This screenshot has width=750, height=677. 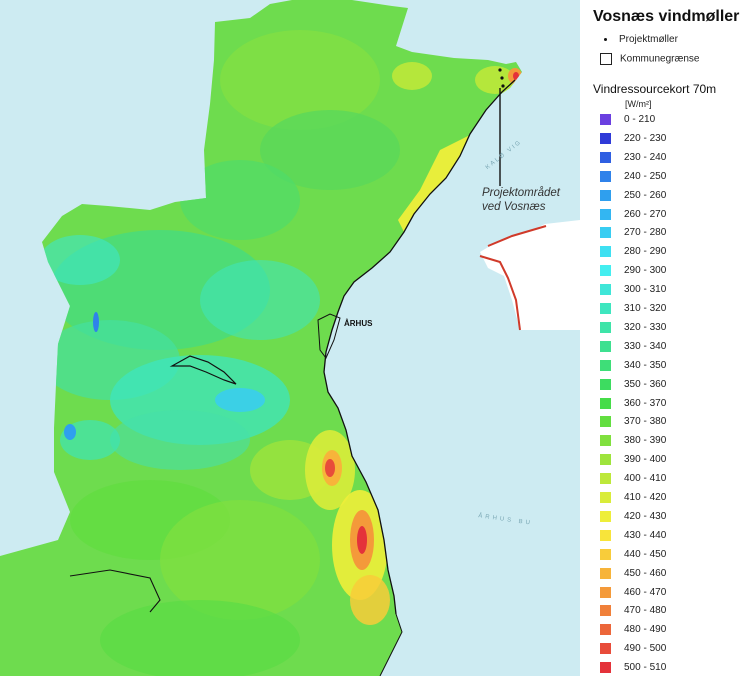 I want to click on coast-edge-south, so click(x=391, y=644).